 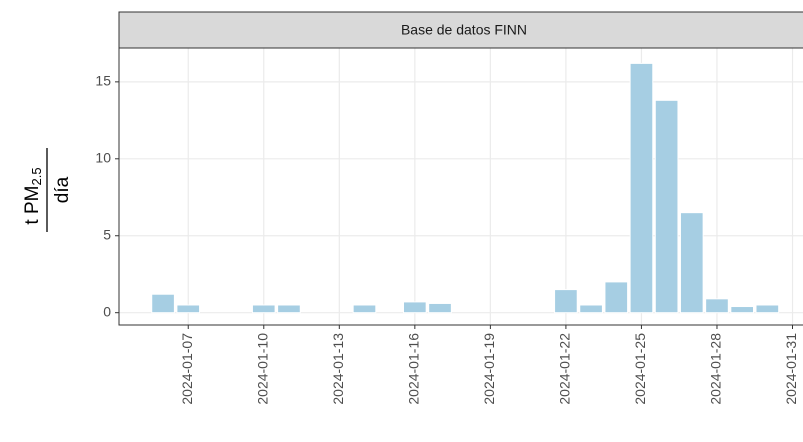 I want to click on chart-title: Base de datos FINN, so click(x=464, y=30).